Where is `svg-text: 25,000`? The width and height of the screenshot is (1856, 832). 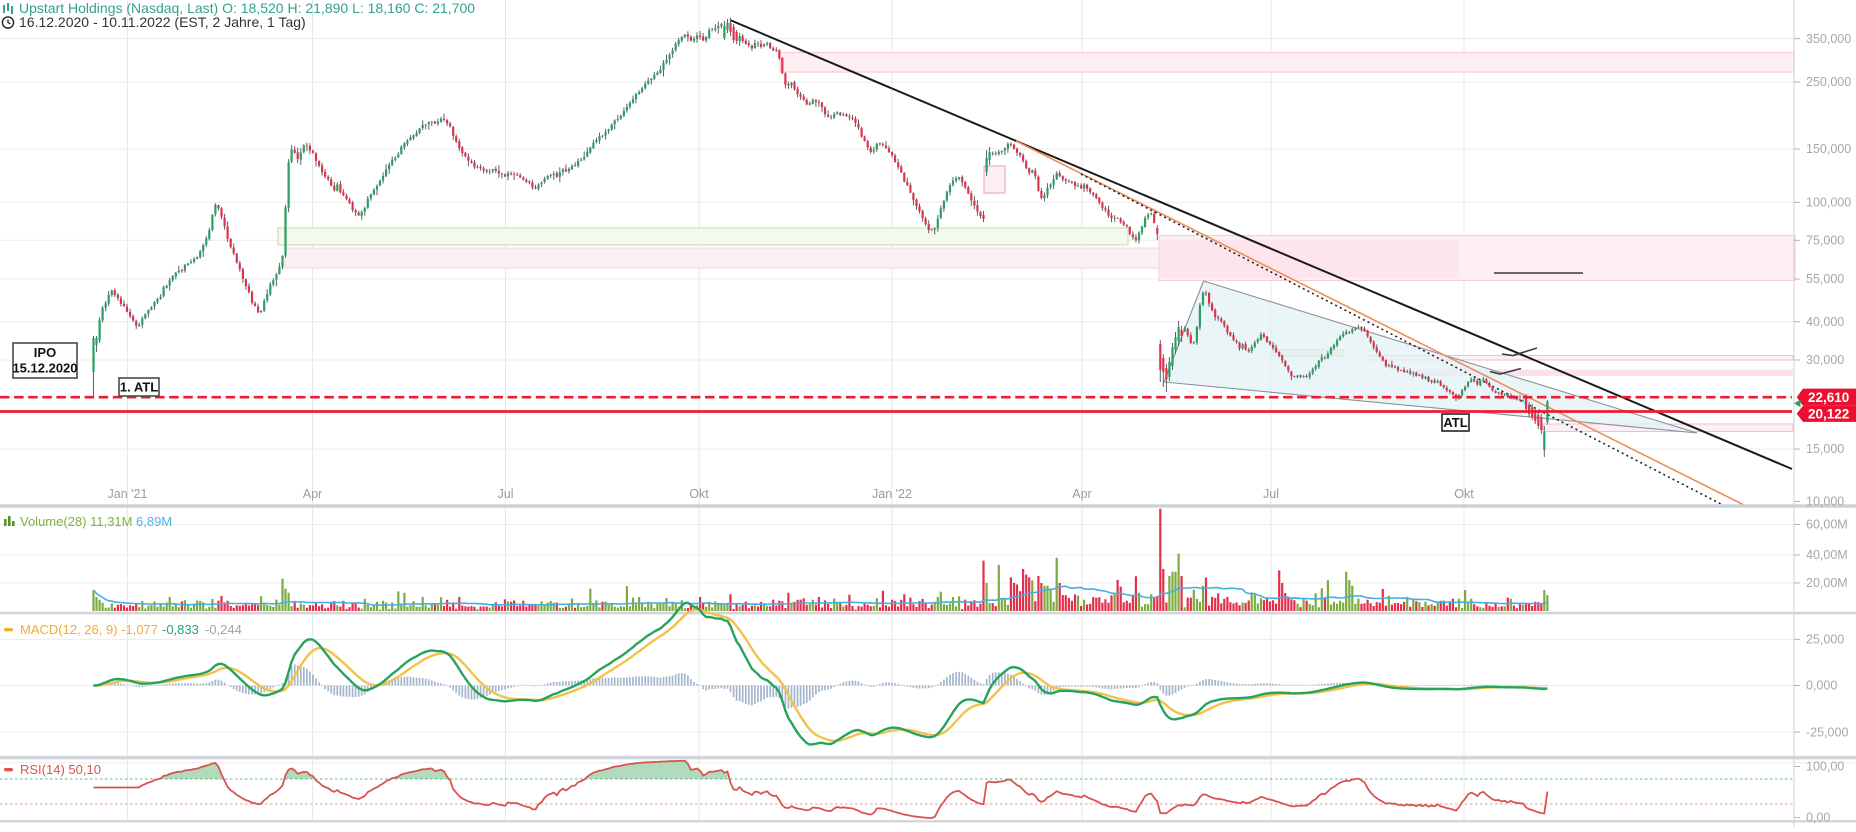
svg-text: 25,000 is located at coordinates (1825, 640).